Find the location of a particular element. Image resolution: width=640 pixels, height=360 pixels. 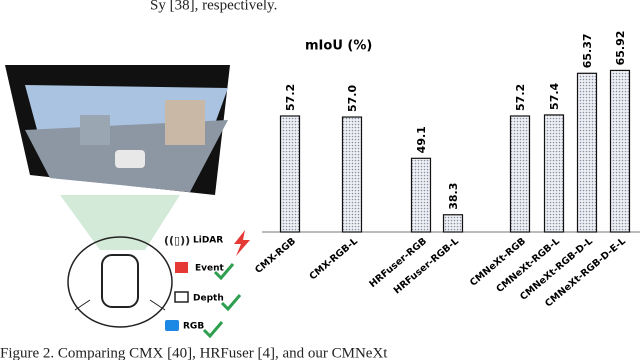

sensor-label: LiDAR is located at coordinates (208, 241).